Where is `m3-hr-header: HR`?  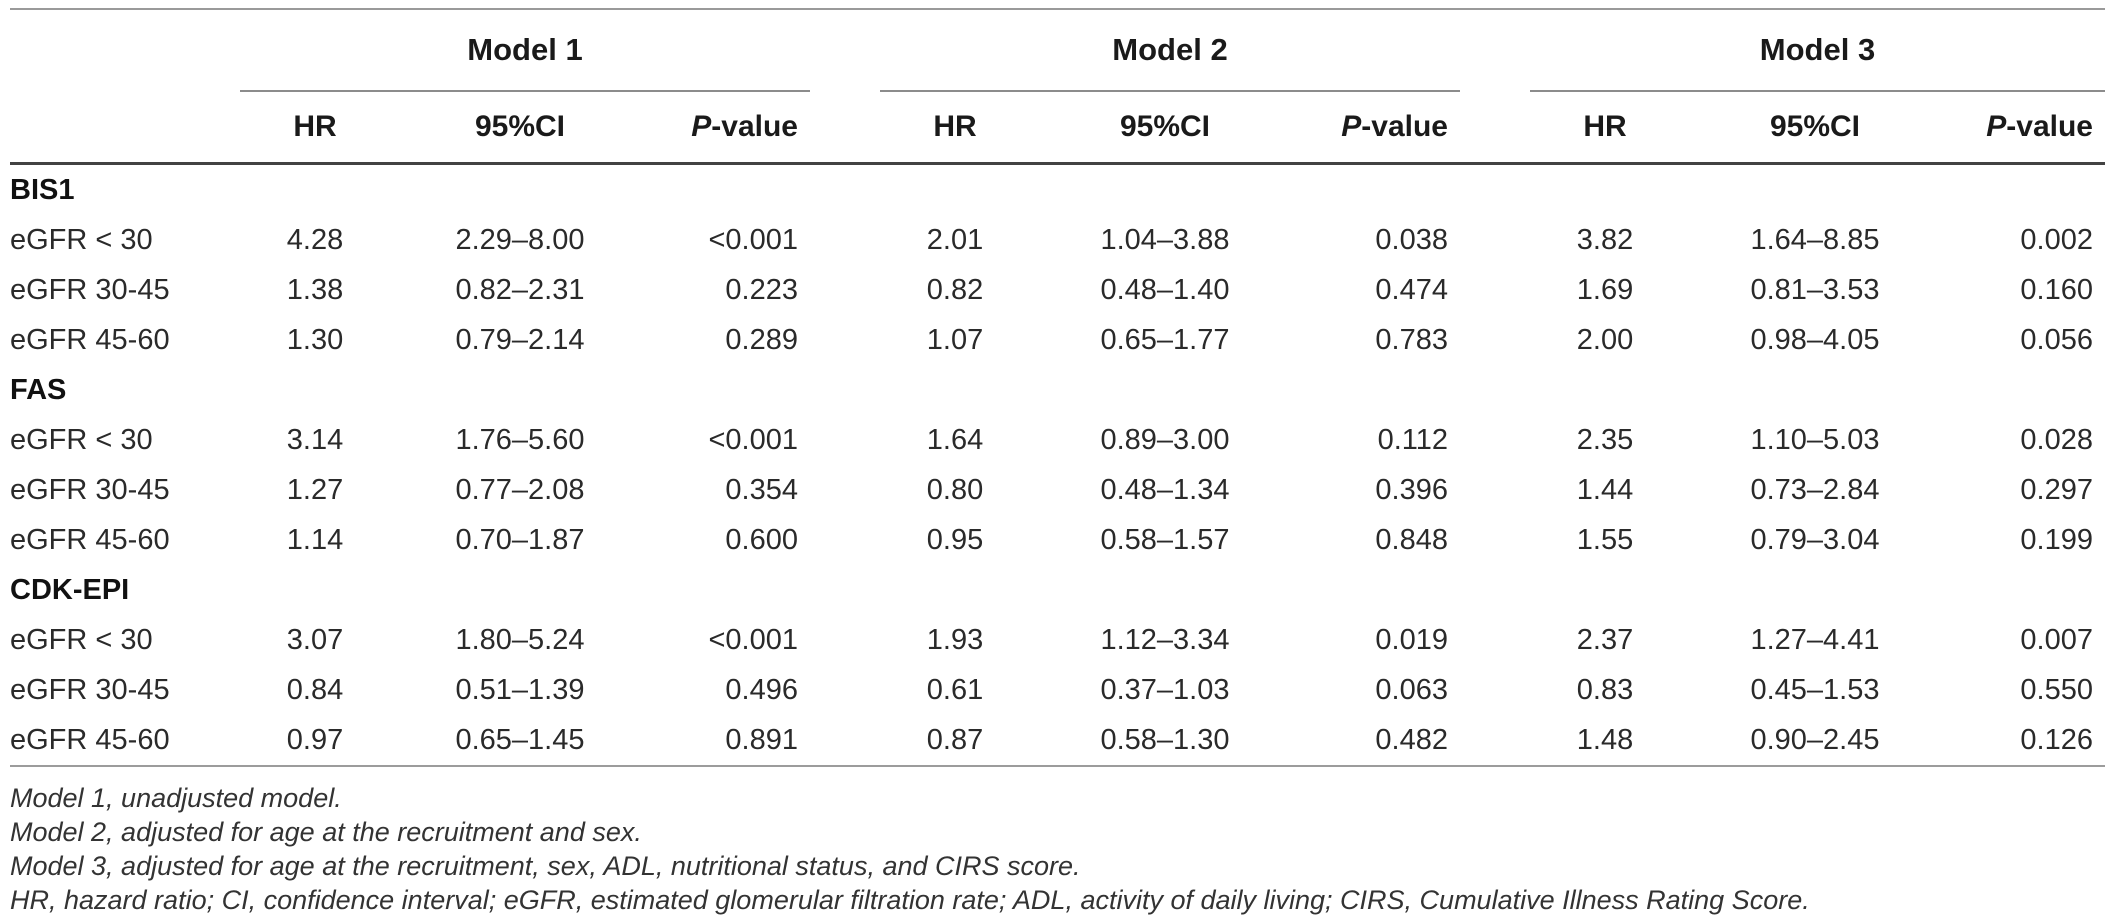 m3-hr-header: HR is located at coordinates (1605, 128).